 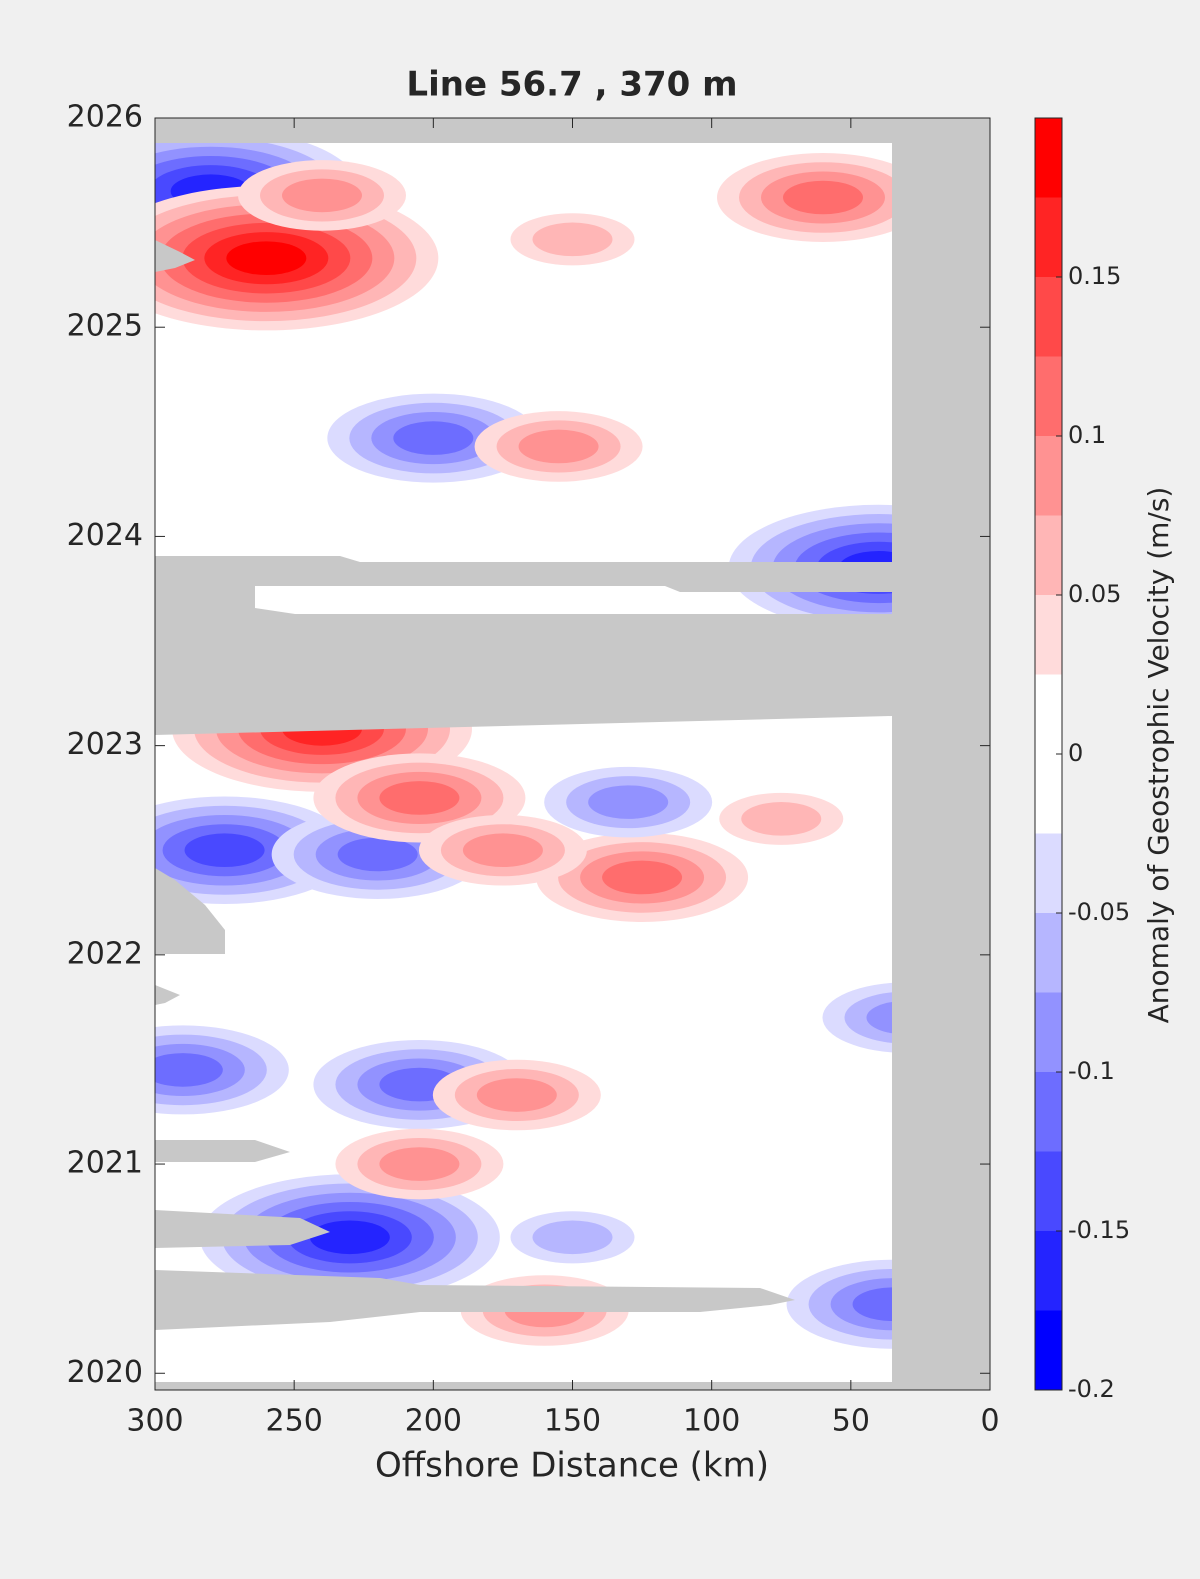 I want to click on colorbar-tick-label: -0.1, so click(x=1091, y=1071).